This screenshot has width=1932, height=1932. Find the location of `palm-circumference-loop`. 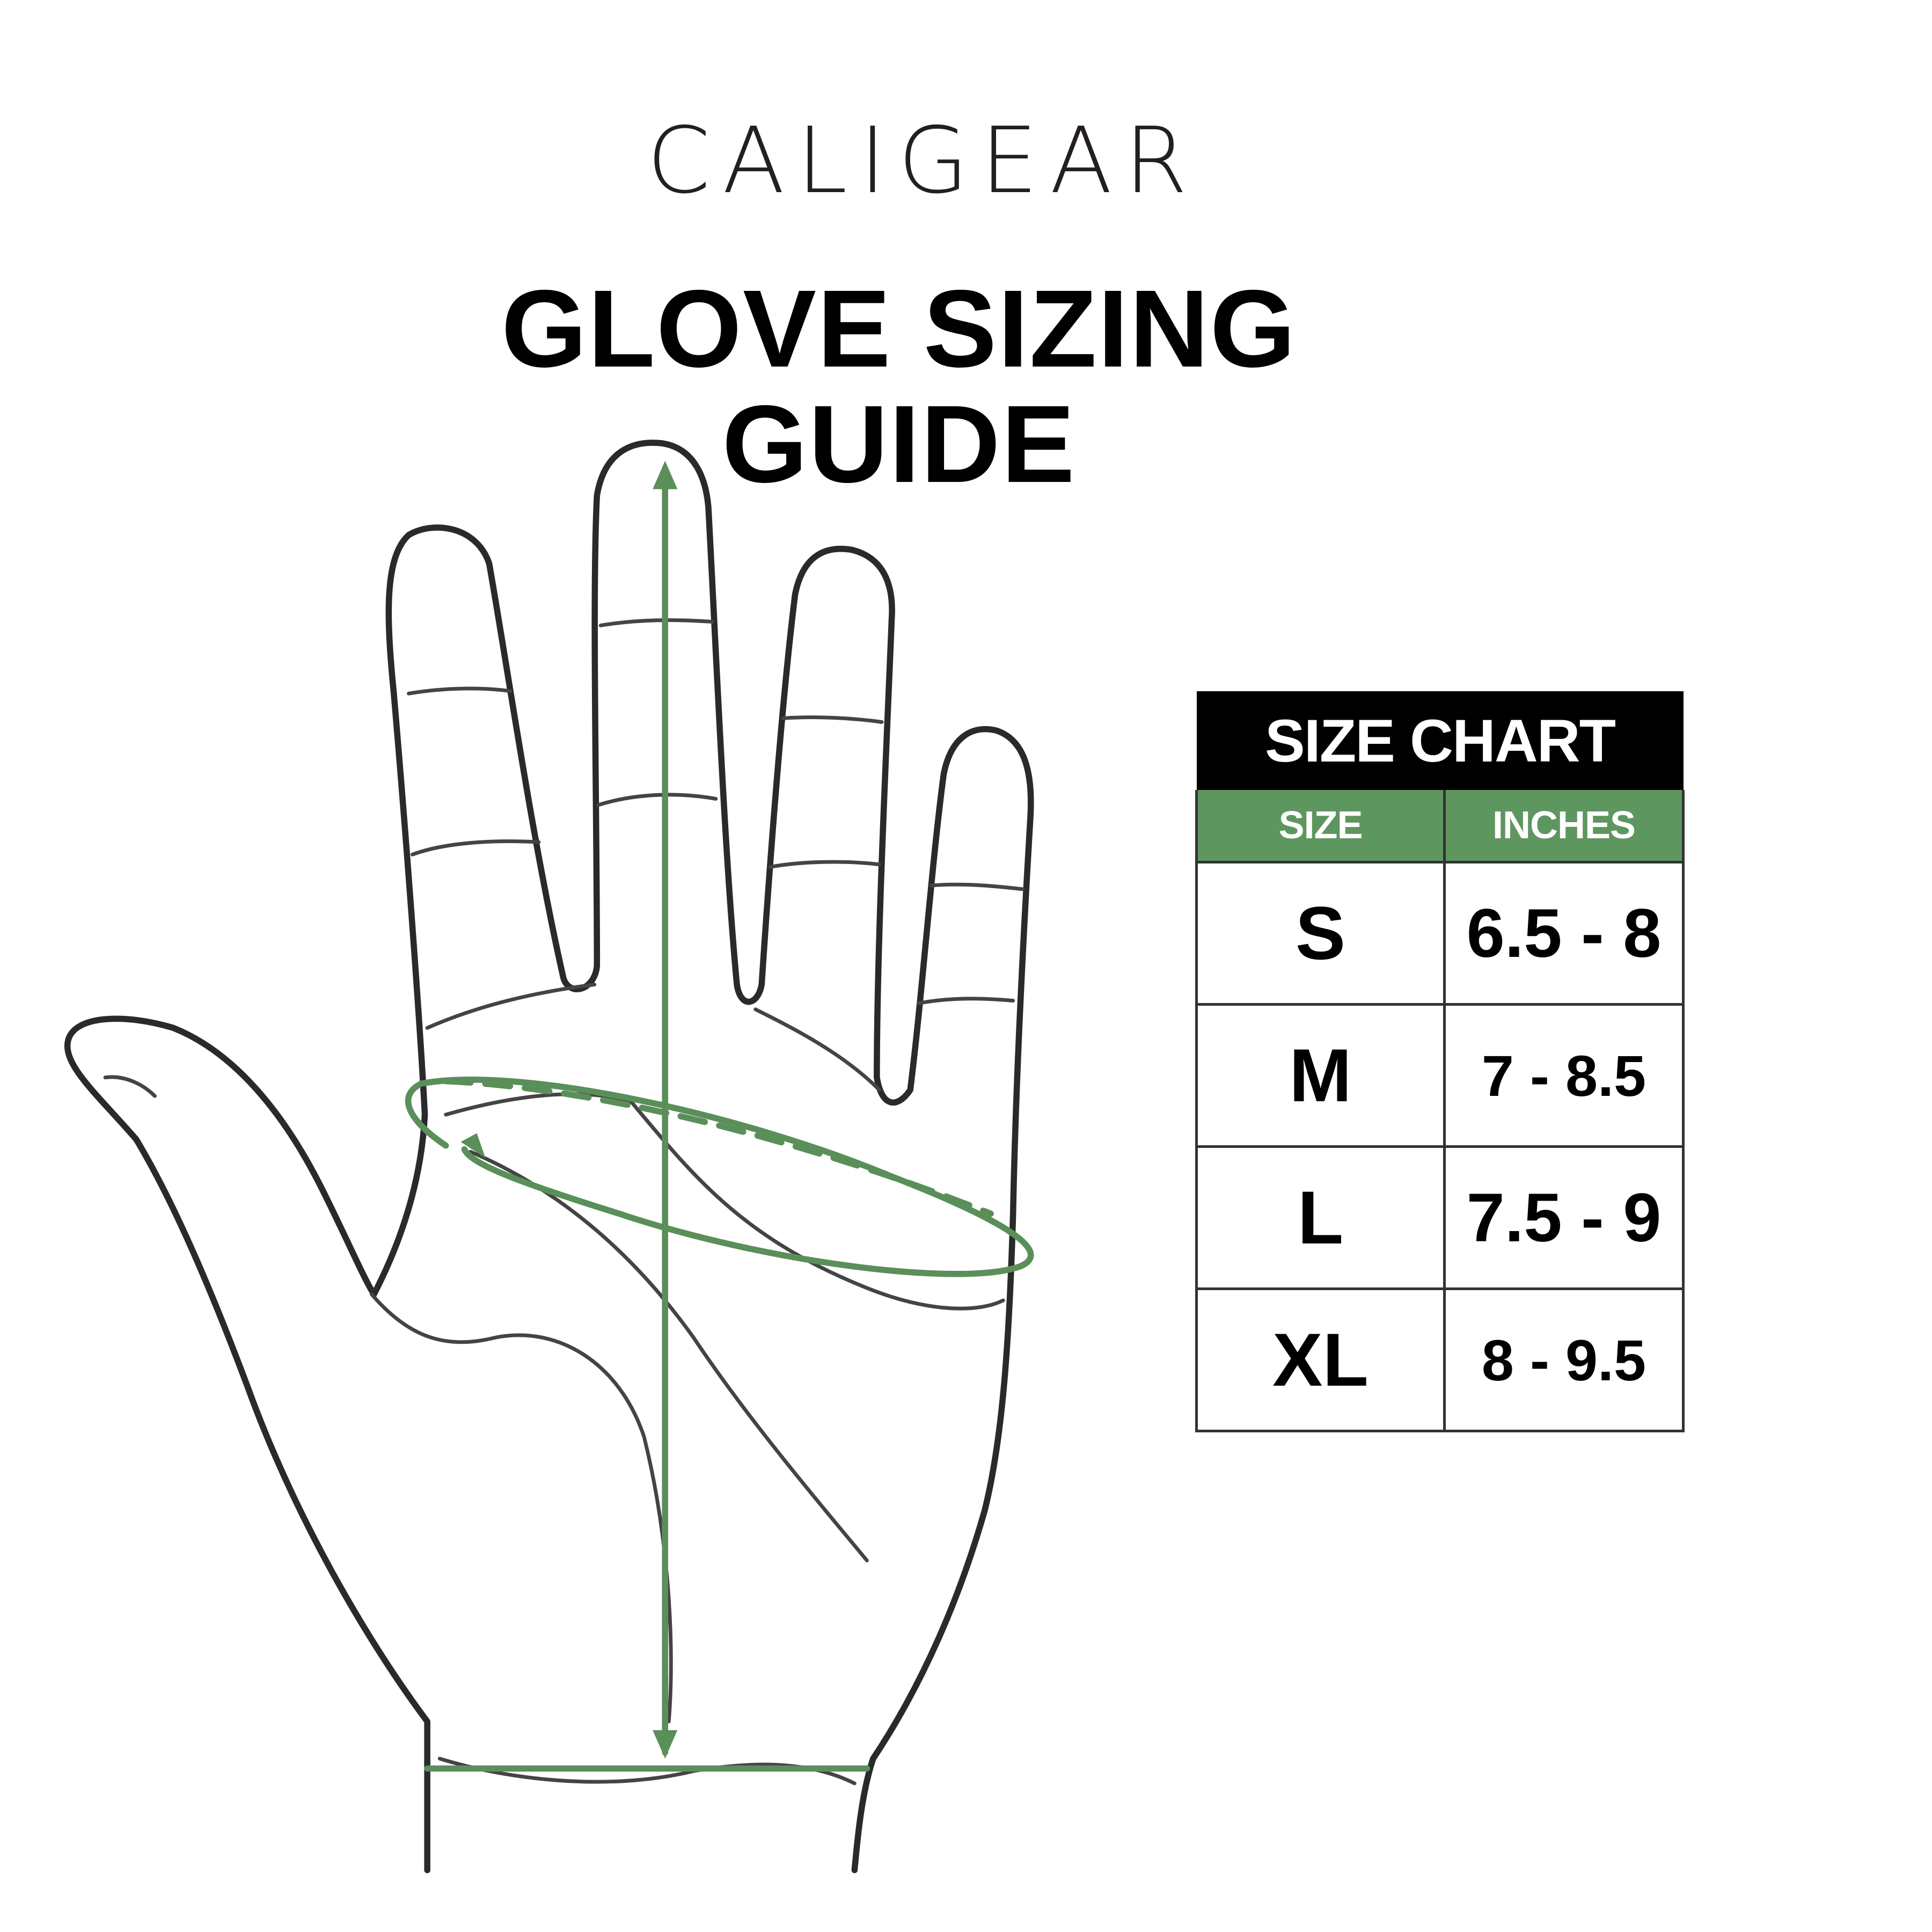

palm-circumference-loop is located at coordinates (719, 1177).